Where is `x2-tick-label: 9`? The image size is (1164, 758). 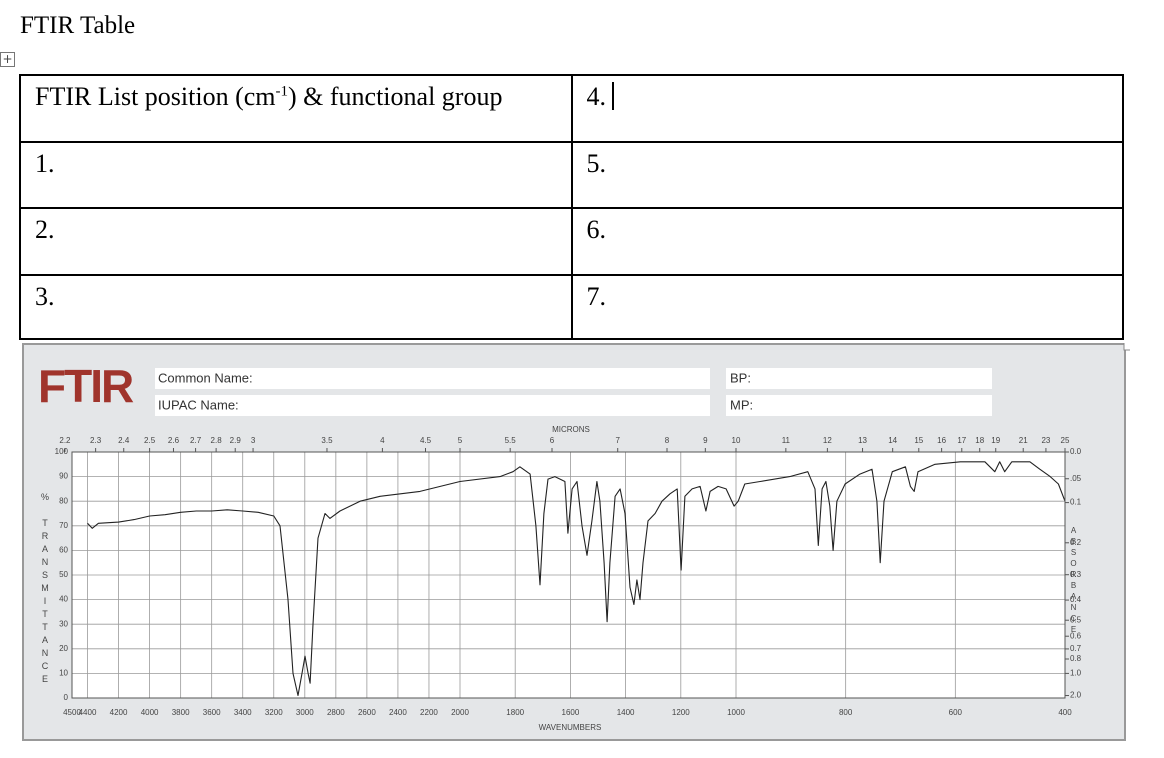 x2-tick-label: 9 is located at coordinates (705, 440).